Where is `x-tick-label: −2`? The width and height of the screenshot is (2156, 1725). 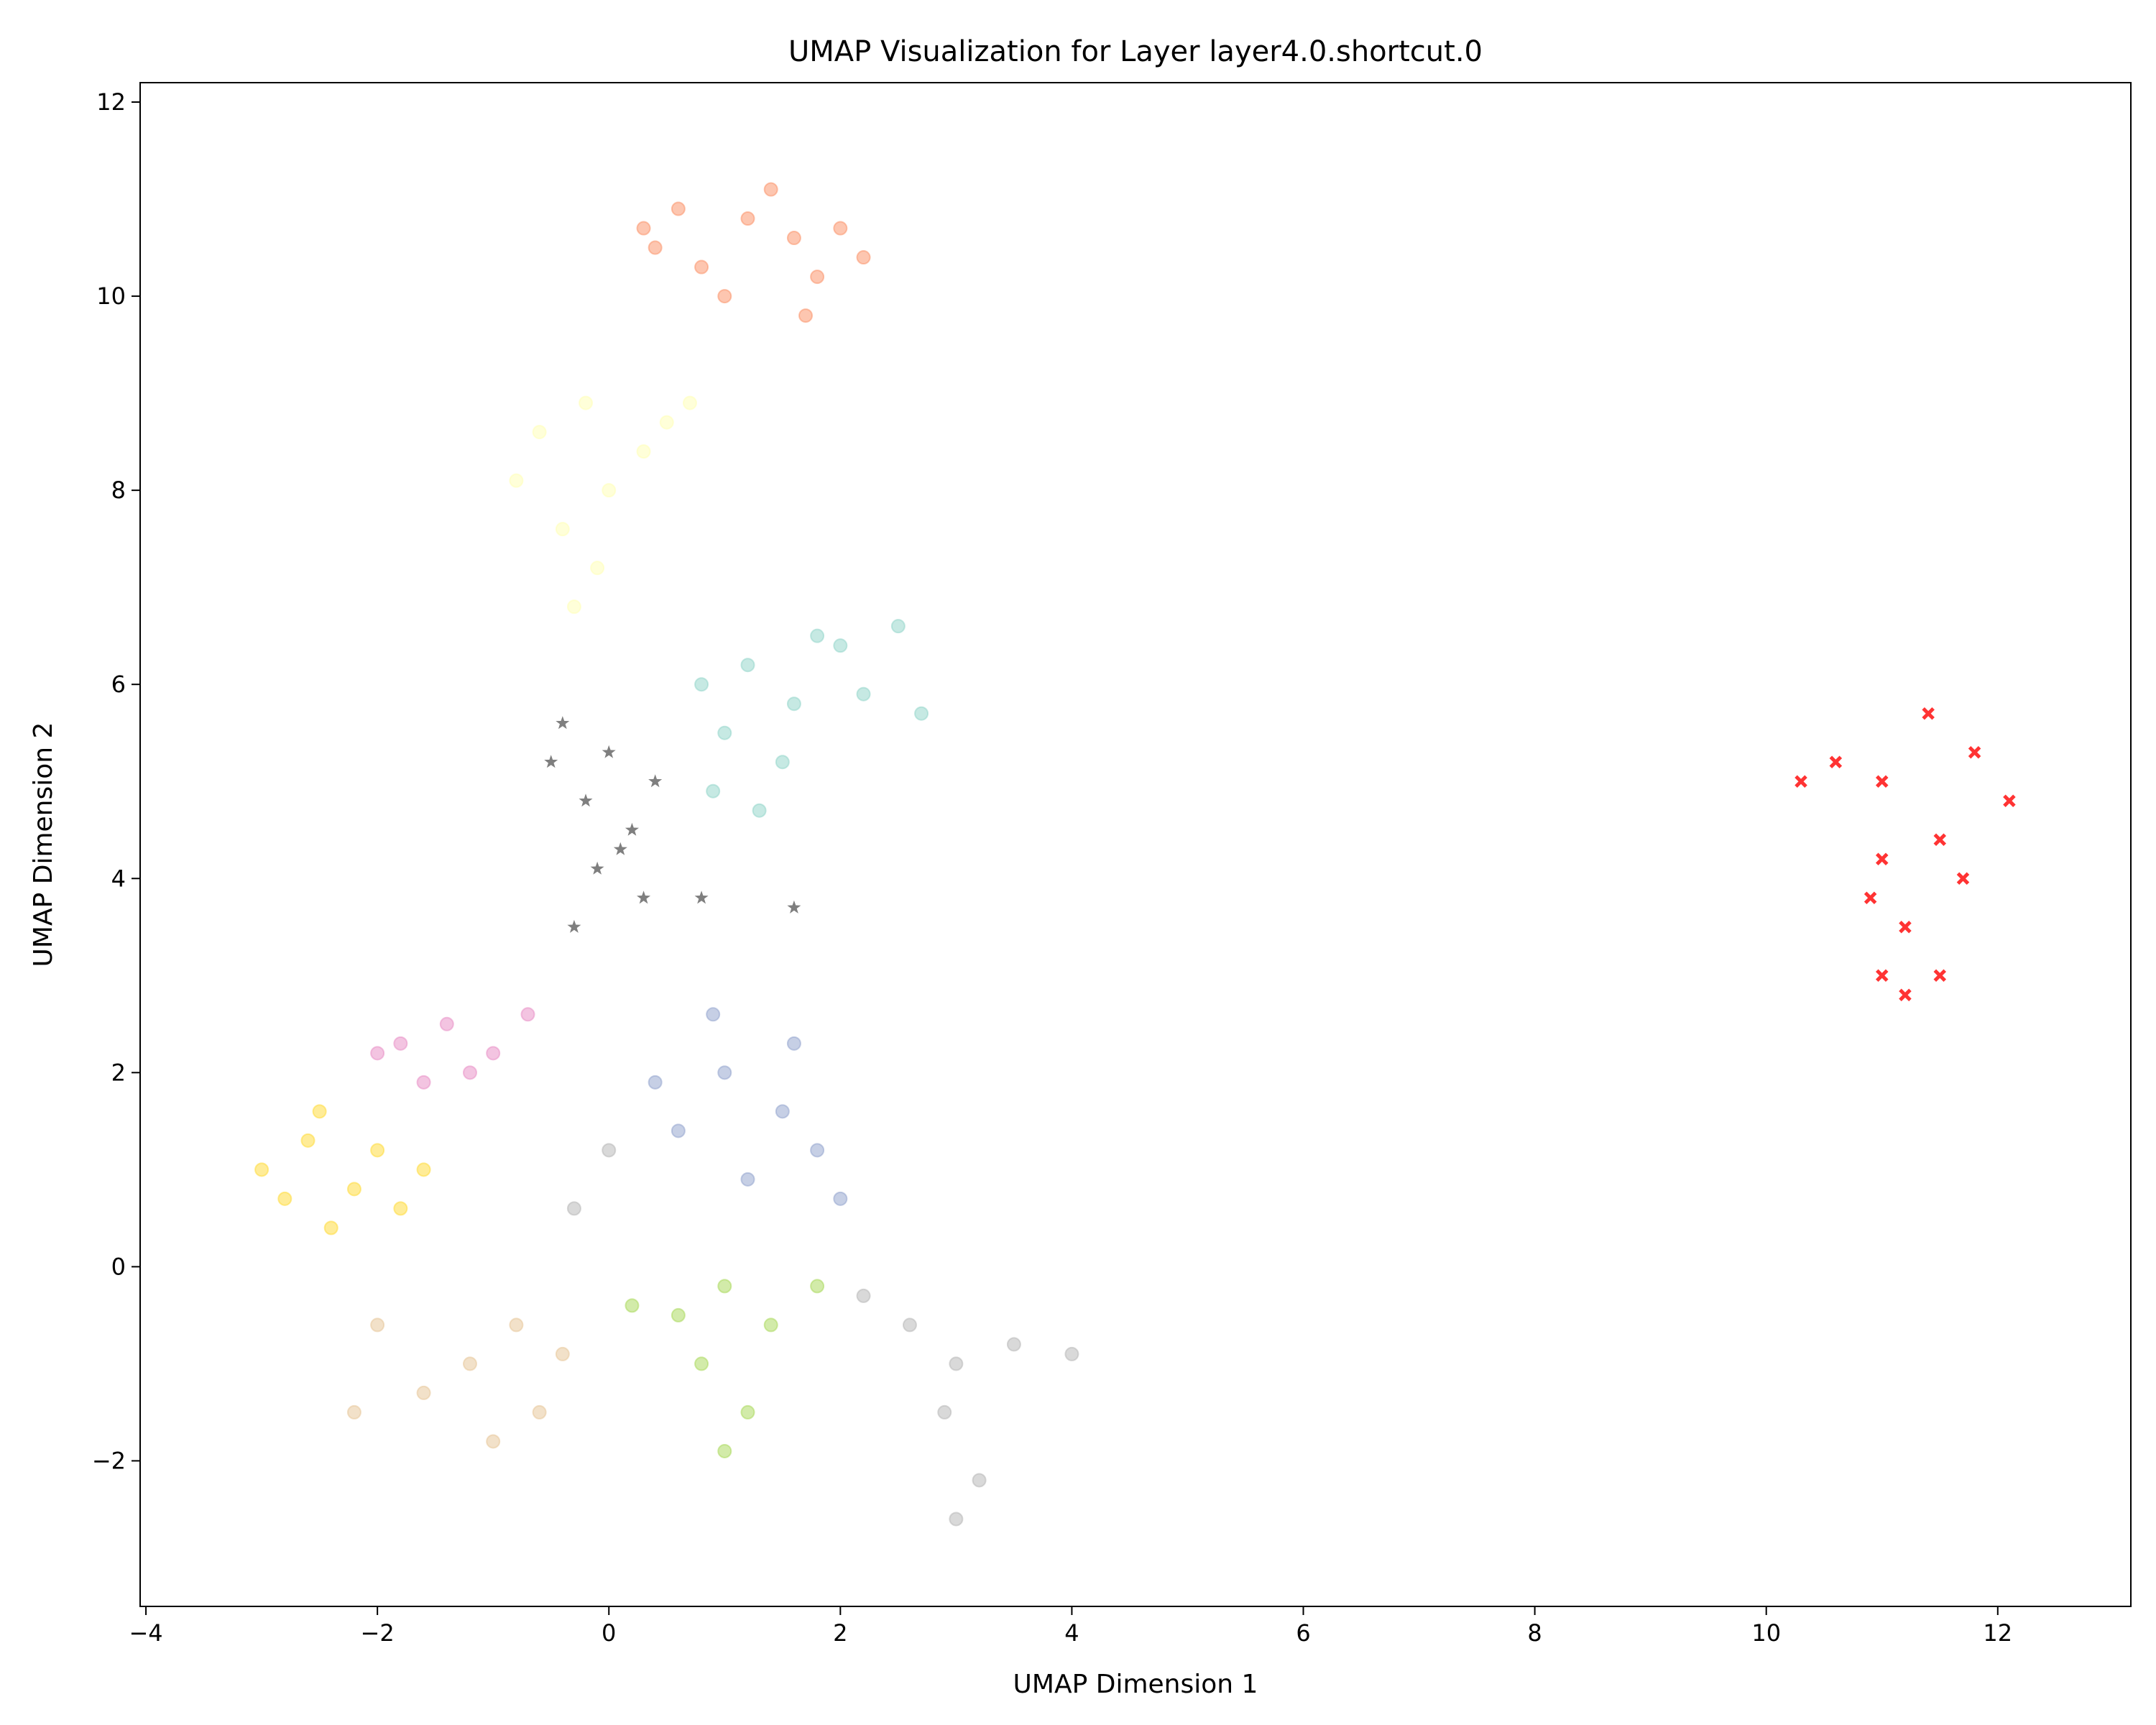 x-tick-label: −2 is located at coordinates (378, 1633).